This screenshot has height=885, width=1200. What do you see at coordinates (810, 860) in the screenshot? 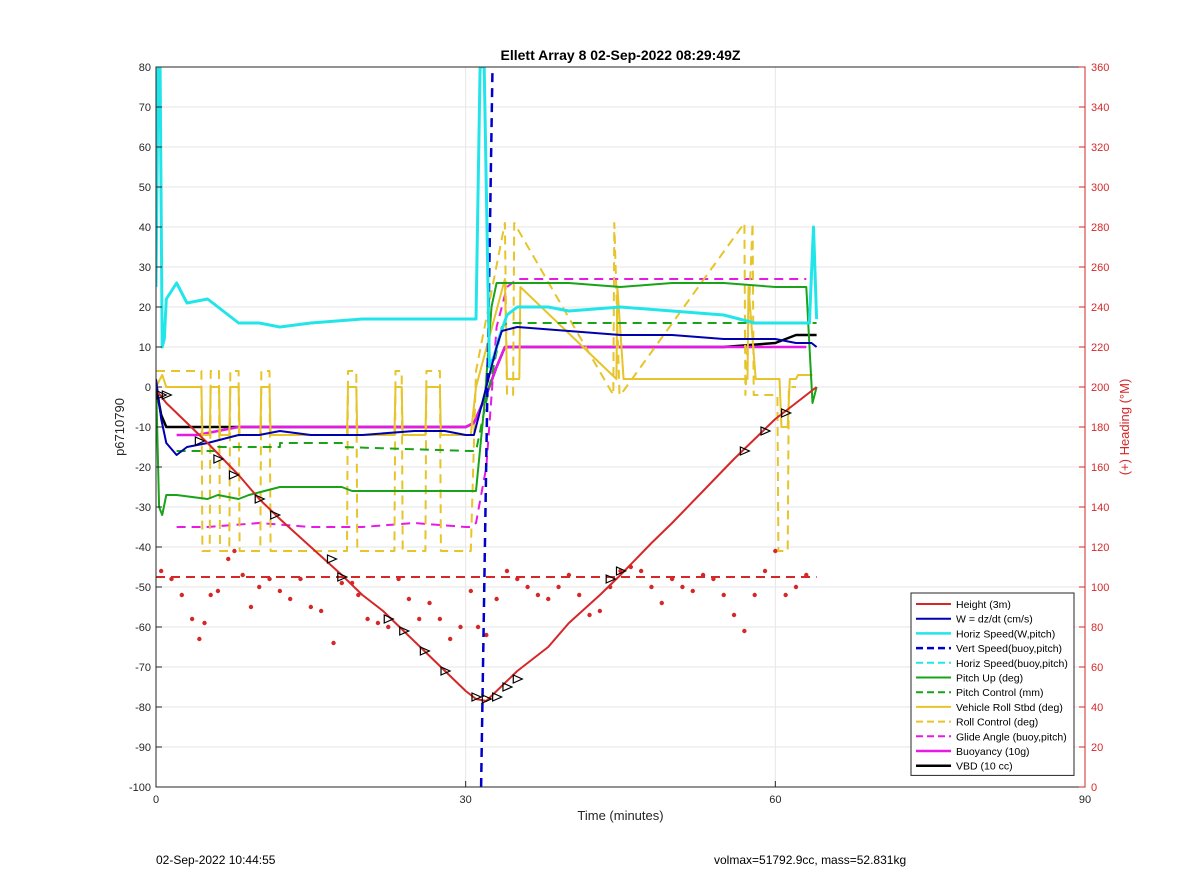
I see `footer-vol-mass: volmax=51792.9cc, mass=52.831kg` at bounding box center [810, 860].